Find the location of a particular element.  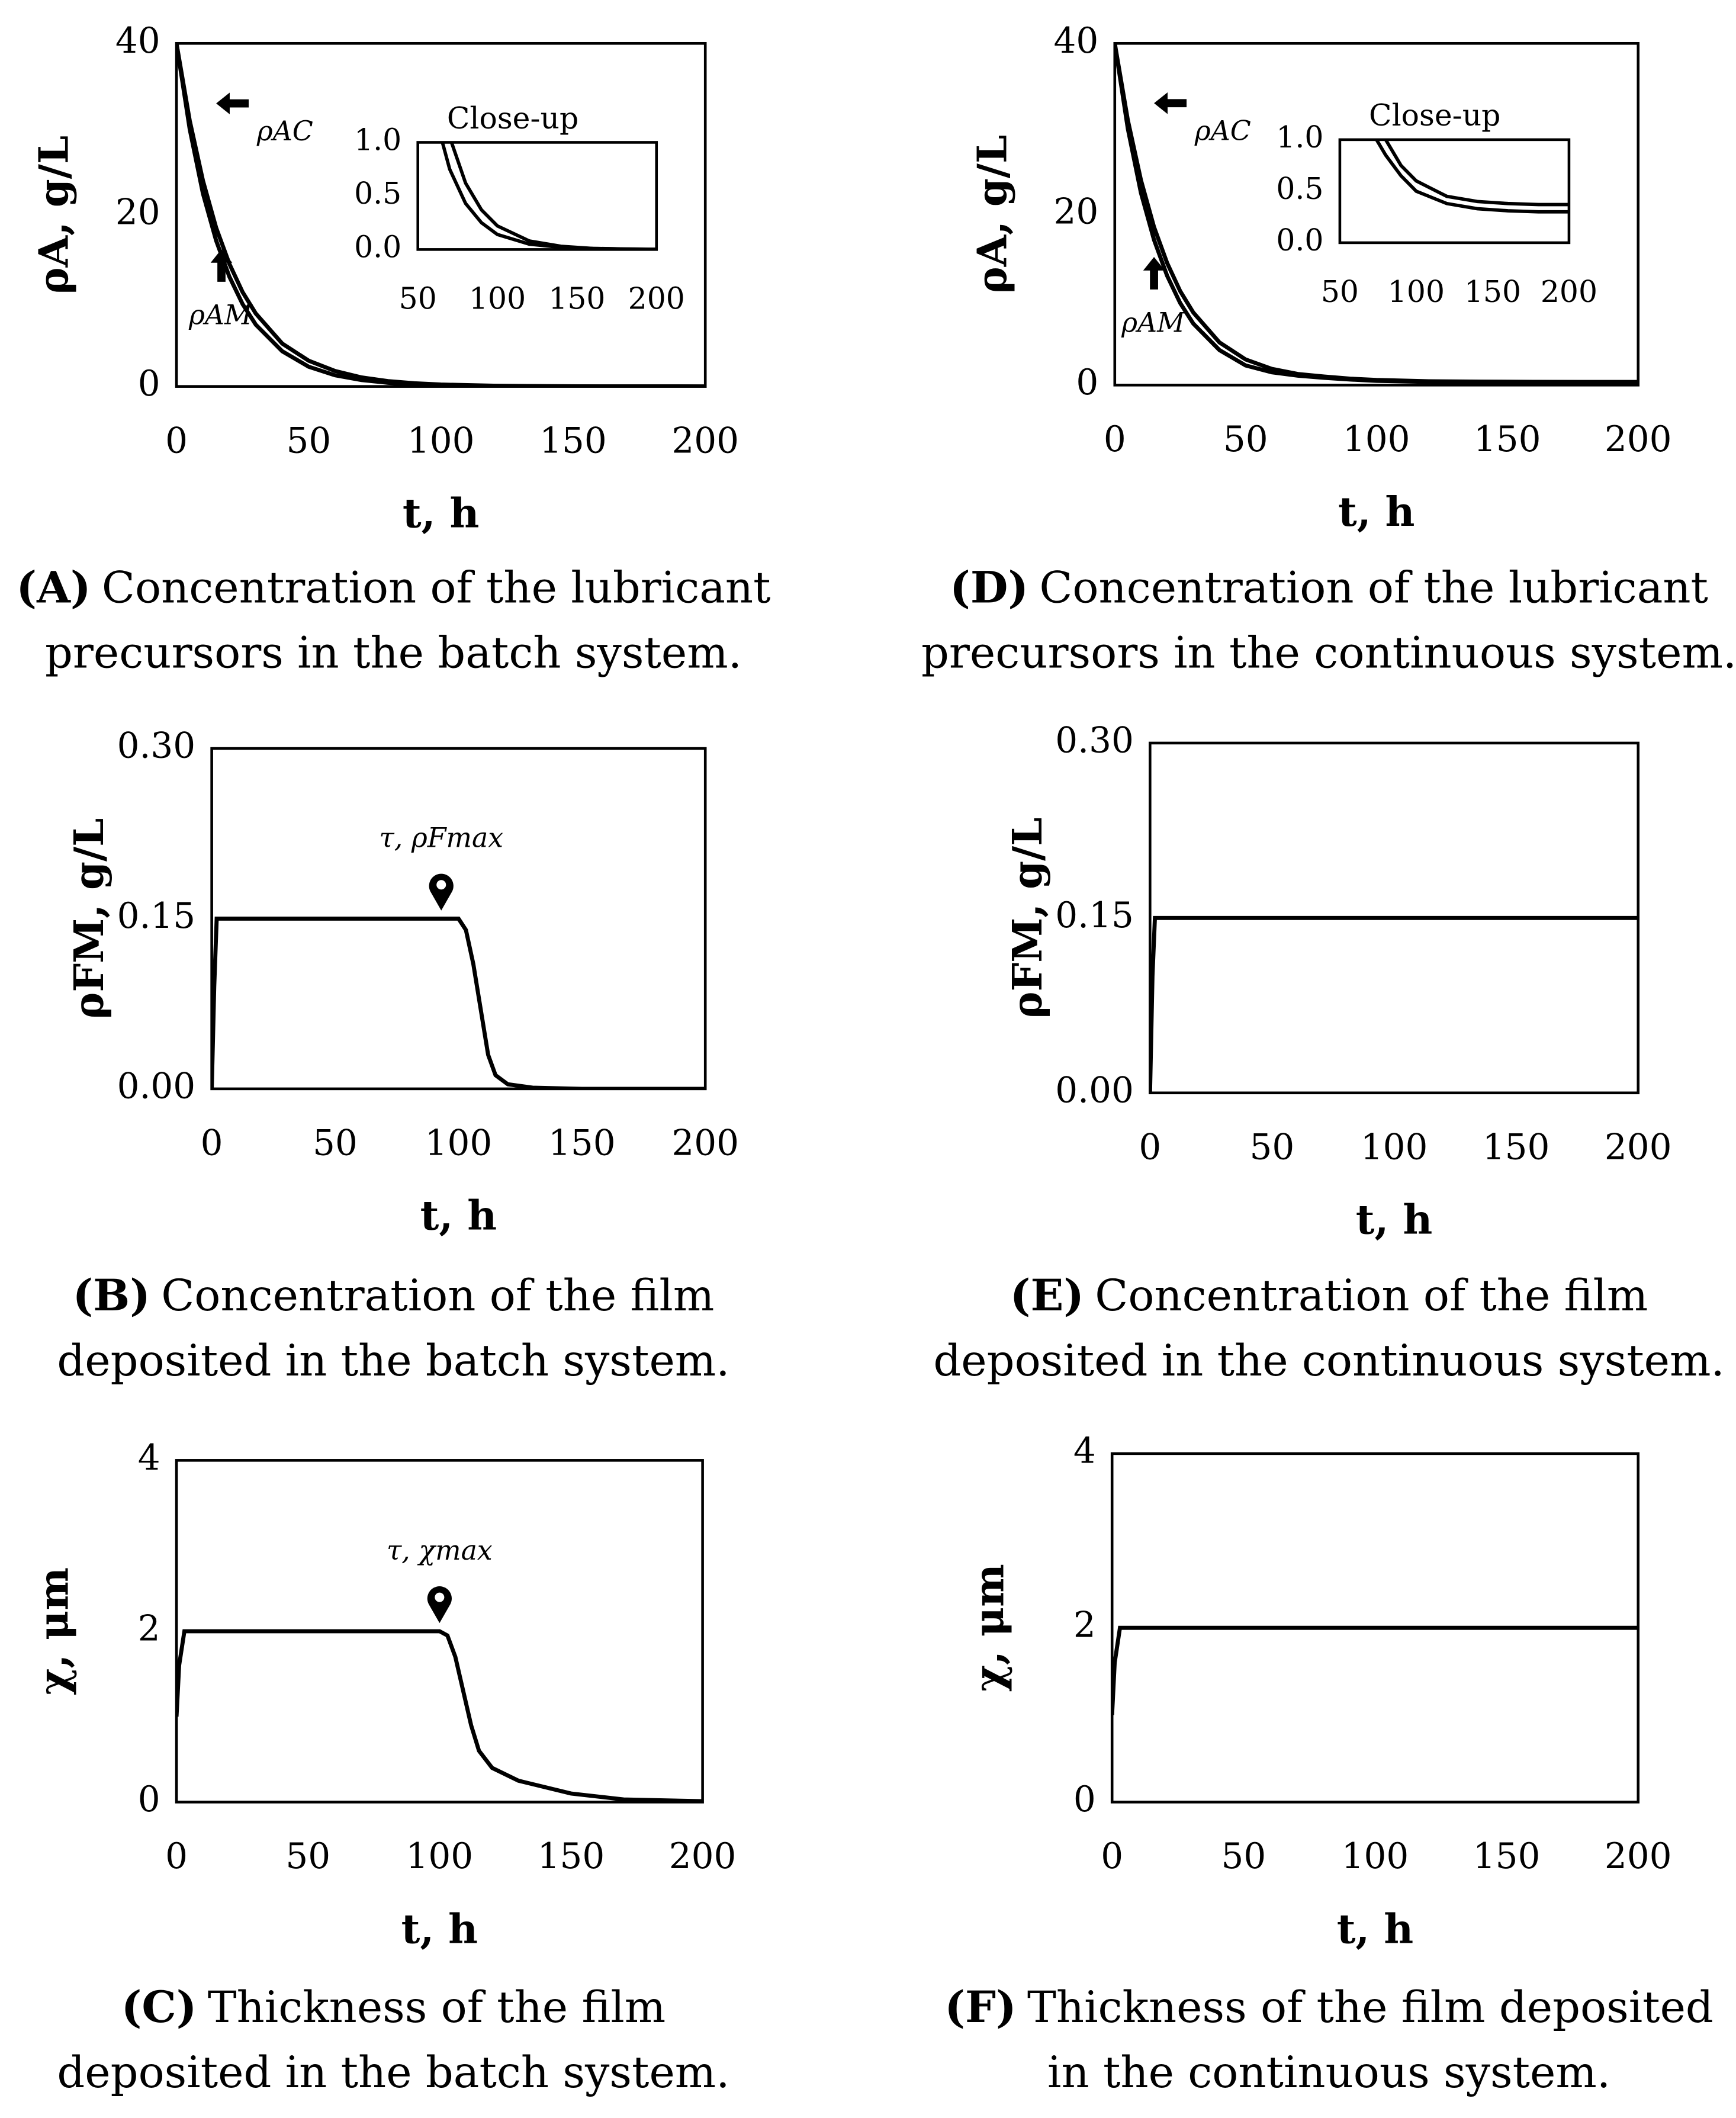

inset-frame is located at coordinates (537, 196).